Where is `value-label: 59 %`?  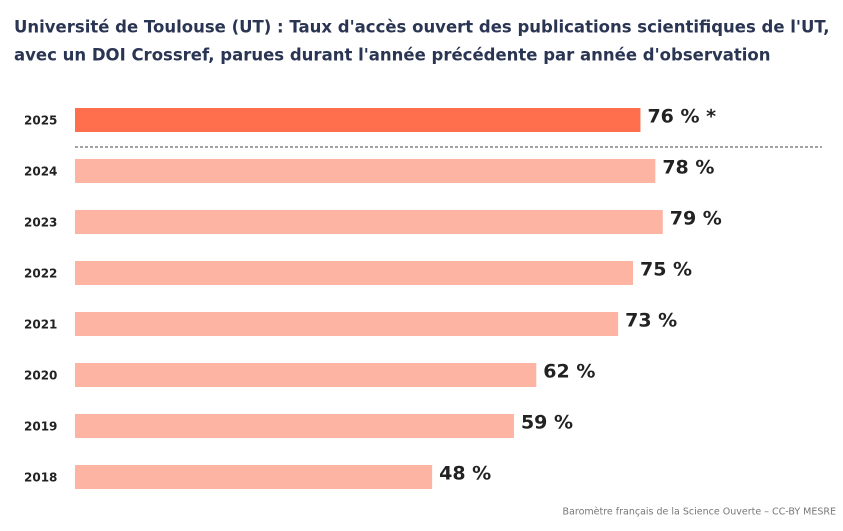
value-label: 59 % is located at coordinates (547, 423).